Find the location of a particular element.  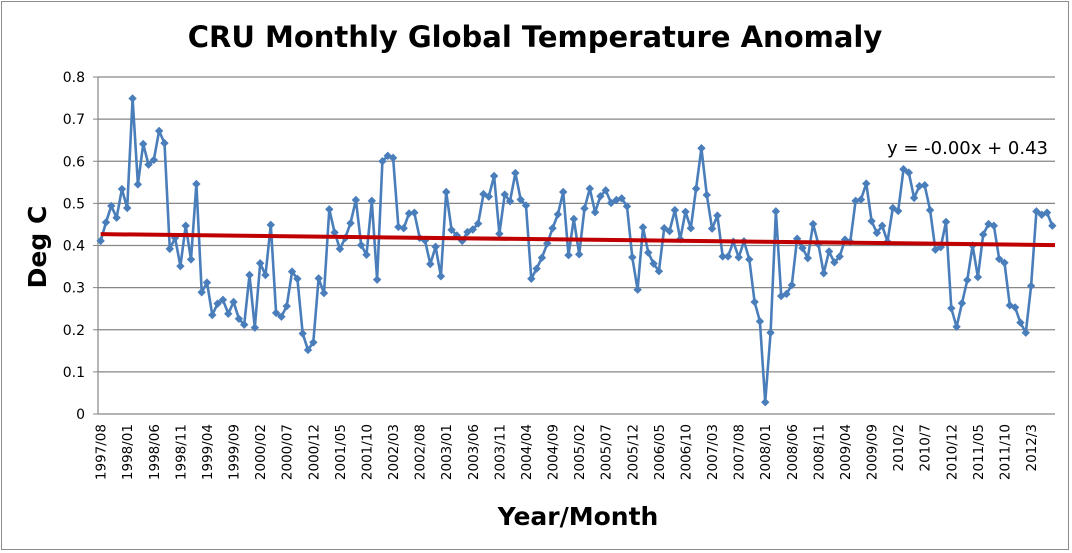

x-tick-label: 2009/04 is located at coordinates (846, 452).